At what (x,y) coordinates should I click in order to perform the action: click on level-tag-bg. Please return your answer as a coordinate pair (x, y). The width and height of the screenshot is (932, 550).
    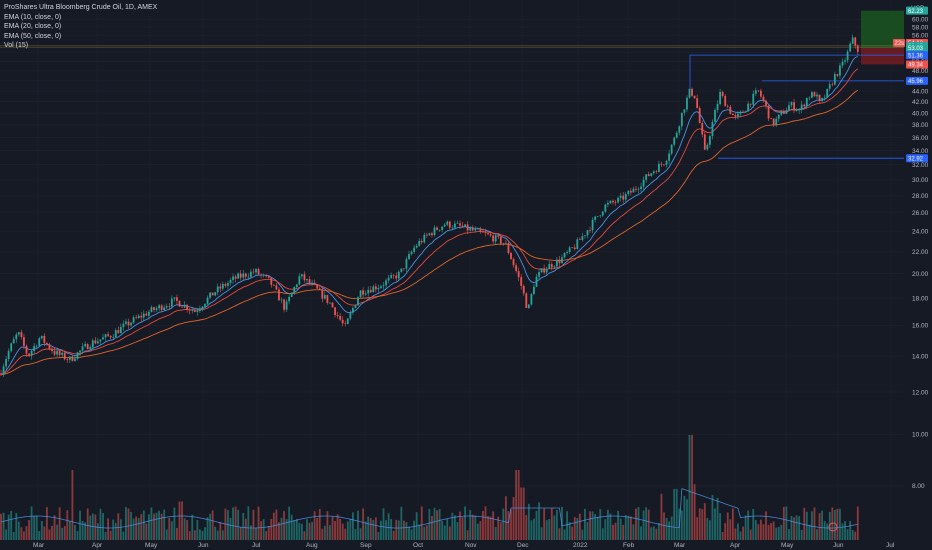
    Looking at the image, I should click on (917, 158).